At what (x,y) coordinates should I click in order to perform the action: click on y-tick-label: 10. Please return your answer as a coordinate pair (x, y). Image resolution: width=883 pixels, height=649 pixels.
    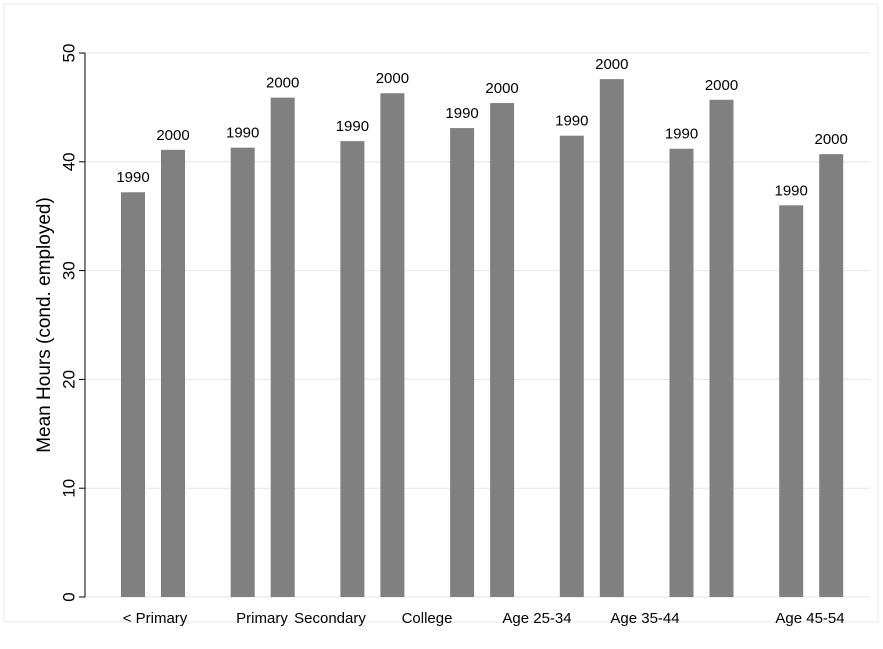
    Looking at the image, I should click on (68, 488).